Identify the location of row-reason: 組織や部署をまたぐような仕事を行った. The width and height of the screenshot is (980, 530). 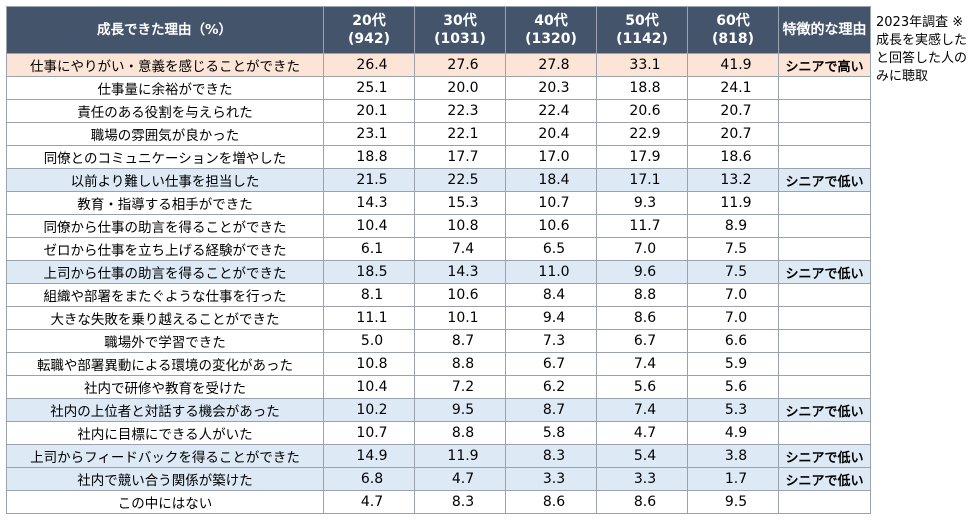
(165, 295).